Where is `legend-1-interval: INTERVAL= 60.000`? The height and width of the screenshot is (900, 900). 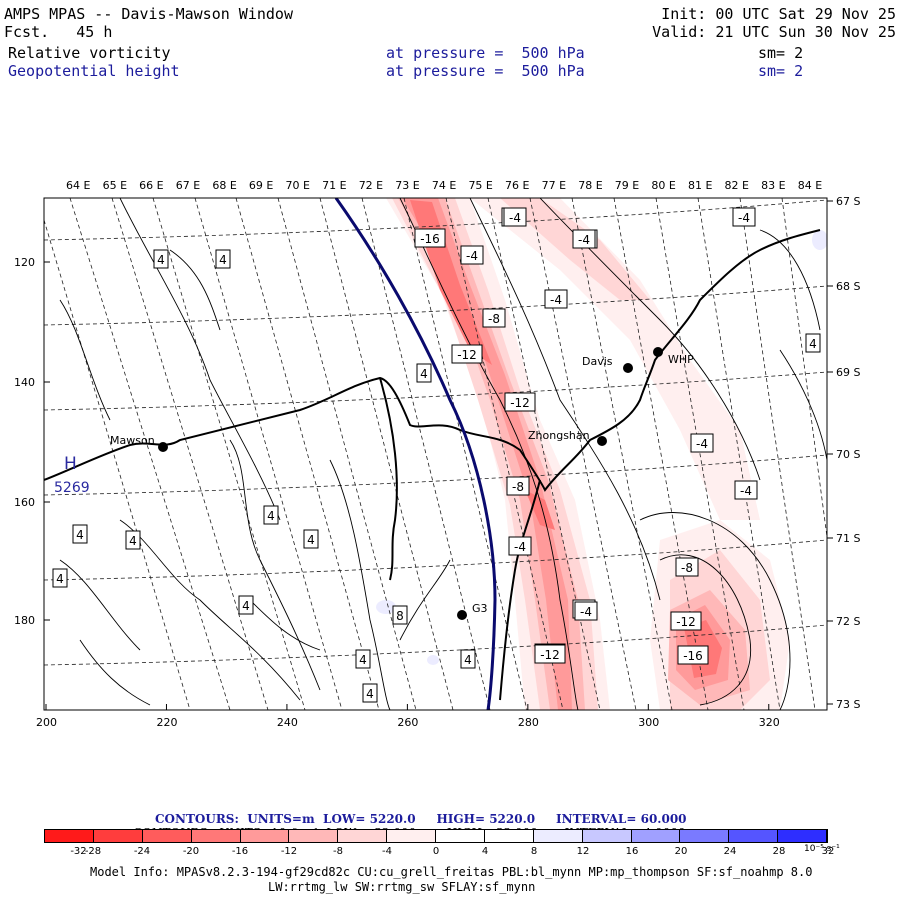 legend-1-interval: INTERVAL= 60.000 is located at coordinates (621, 819).